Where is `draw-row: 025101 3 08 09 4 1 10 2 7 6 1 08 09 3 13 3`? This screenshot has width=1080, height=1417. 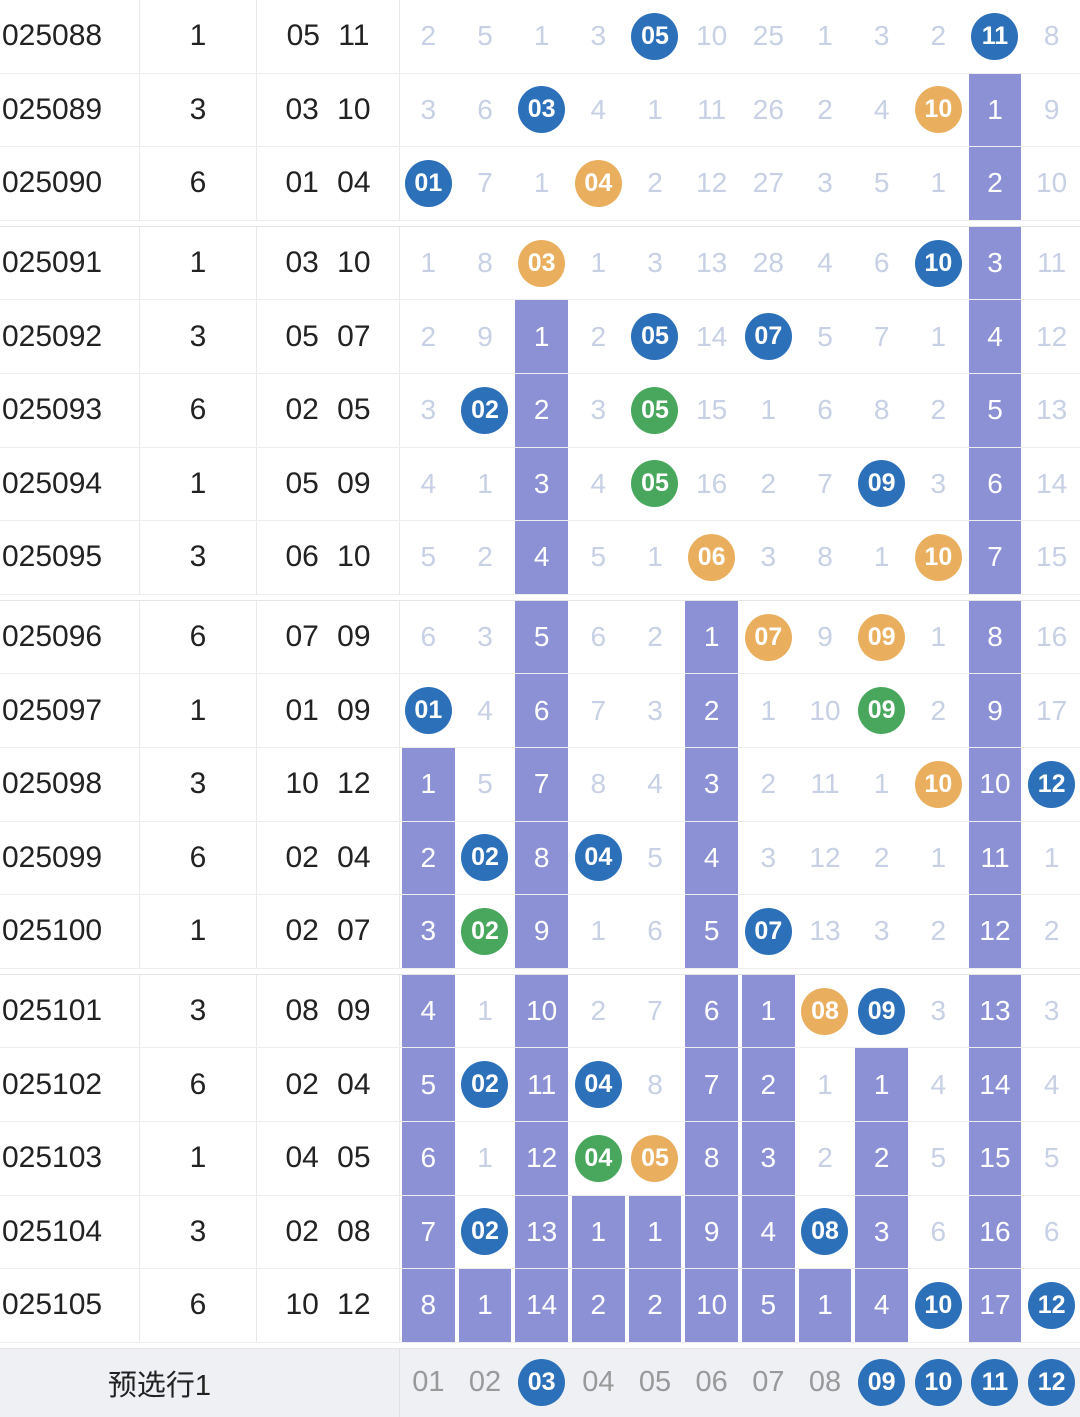 draw-row: 025101 3 08 09 4 1 10 2 7 6 1 08 09 3 13 3 is located at coordinates (540, 1011).